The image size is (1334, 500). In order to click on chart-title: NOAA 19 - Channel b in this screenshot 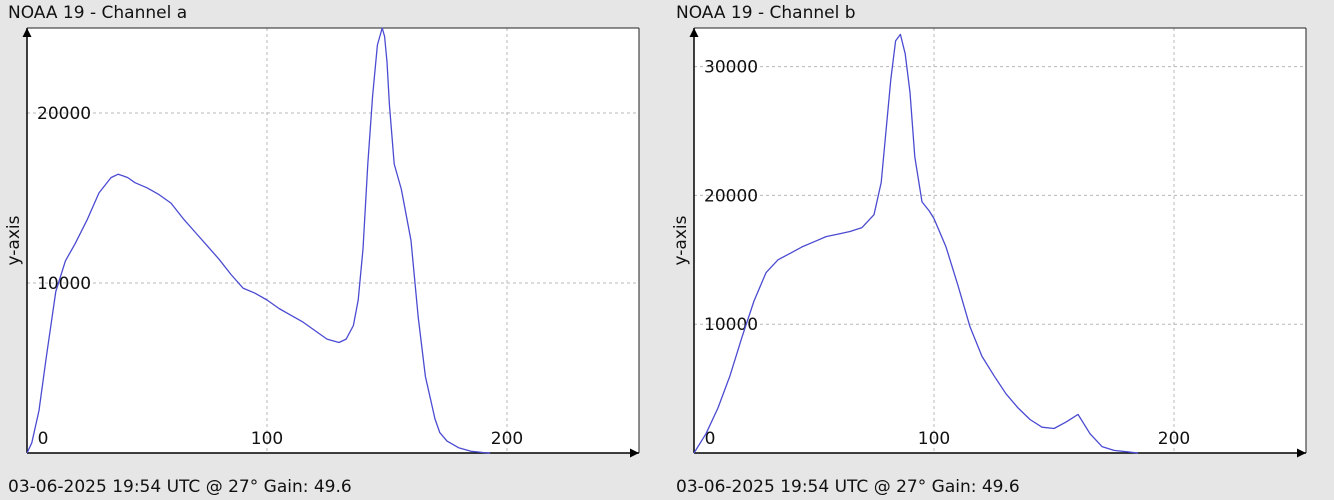, I will do `click(766, 13)`.